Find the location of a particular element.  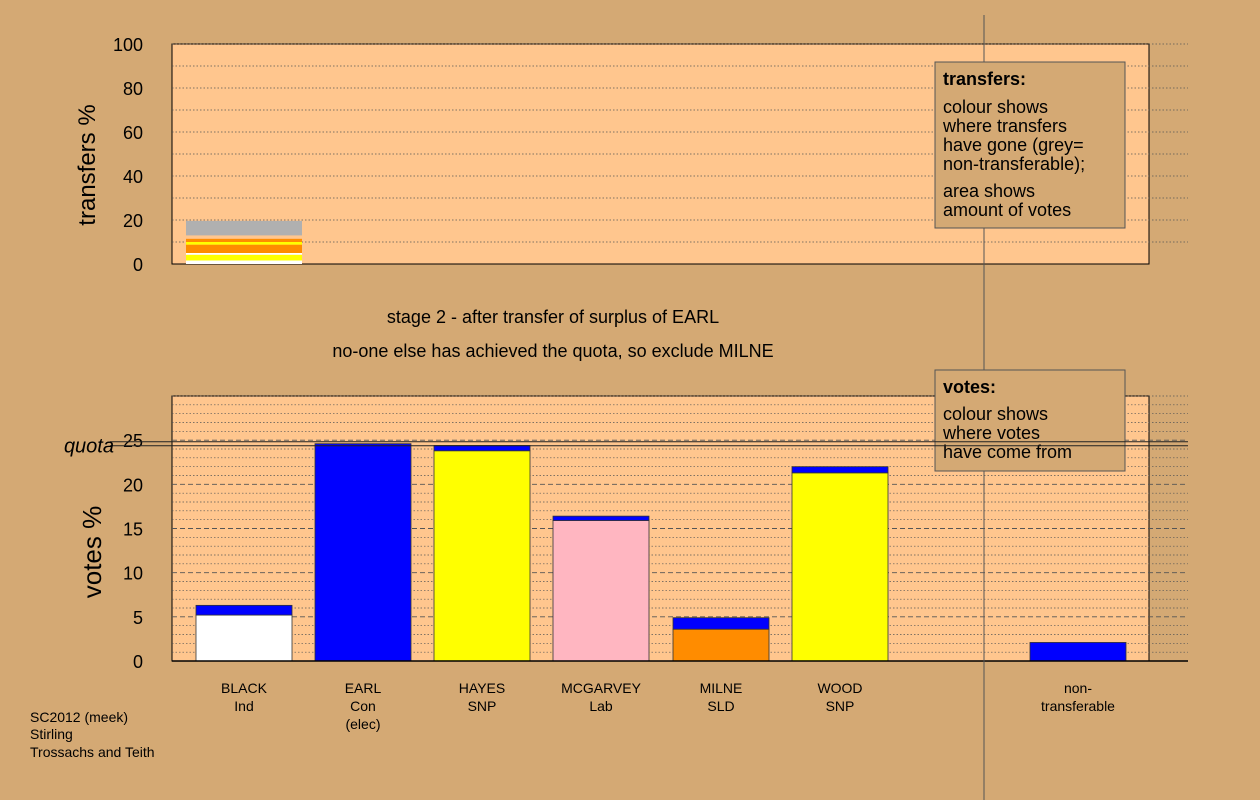

votes-legend-box is located at coordinates (1030, 420).